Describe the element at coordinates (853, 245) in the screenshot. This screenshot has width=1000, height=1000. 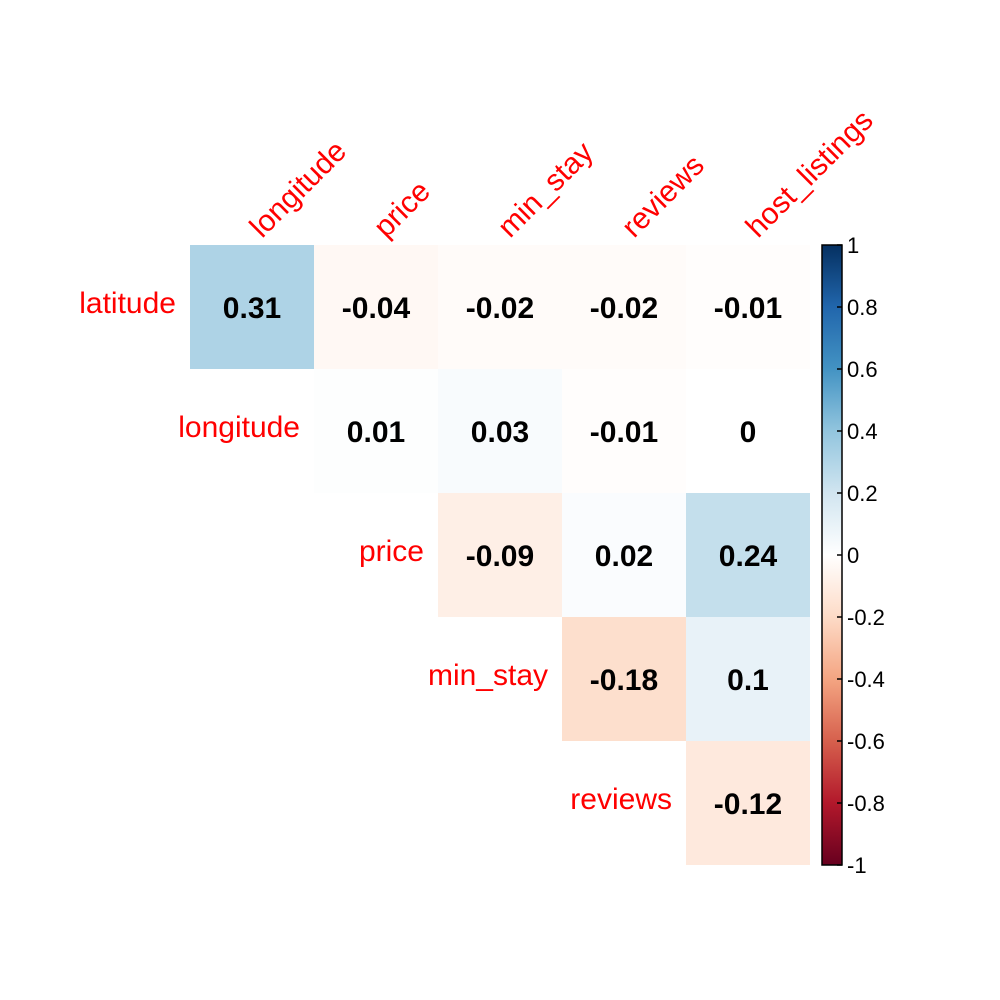
I see `colorbar-tick-label: 1` at that location.